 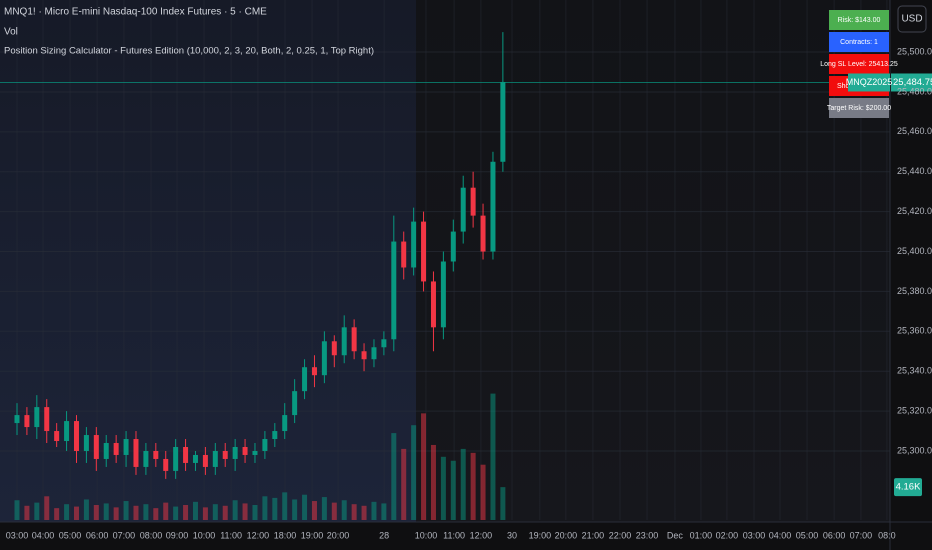 I want to click on x-tick-label: 10:00, so click(x=204, y=535).